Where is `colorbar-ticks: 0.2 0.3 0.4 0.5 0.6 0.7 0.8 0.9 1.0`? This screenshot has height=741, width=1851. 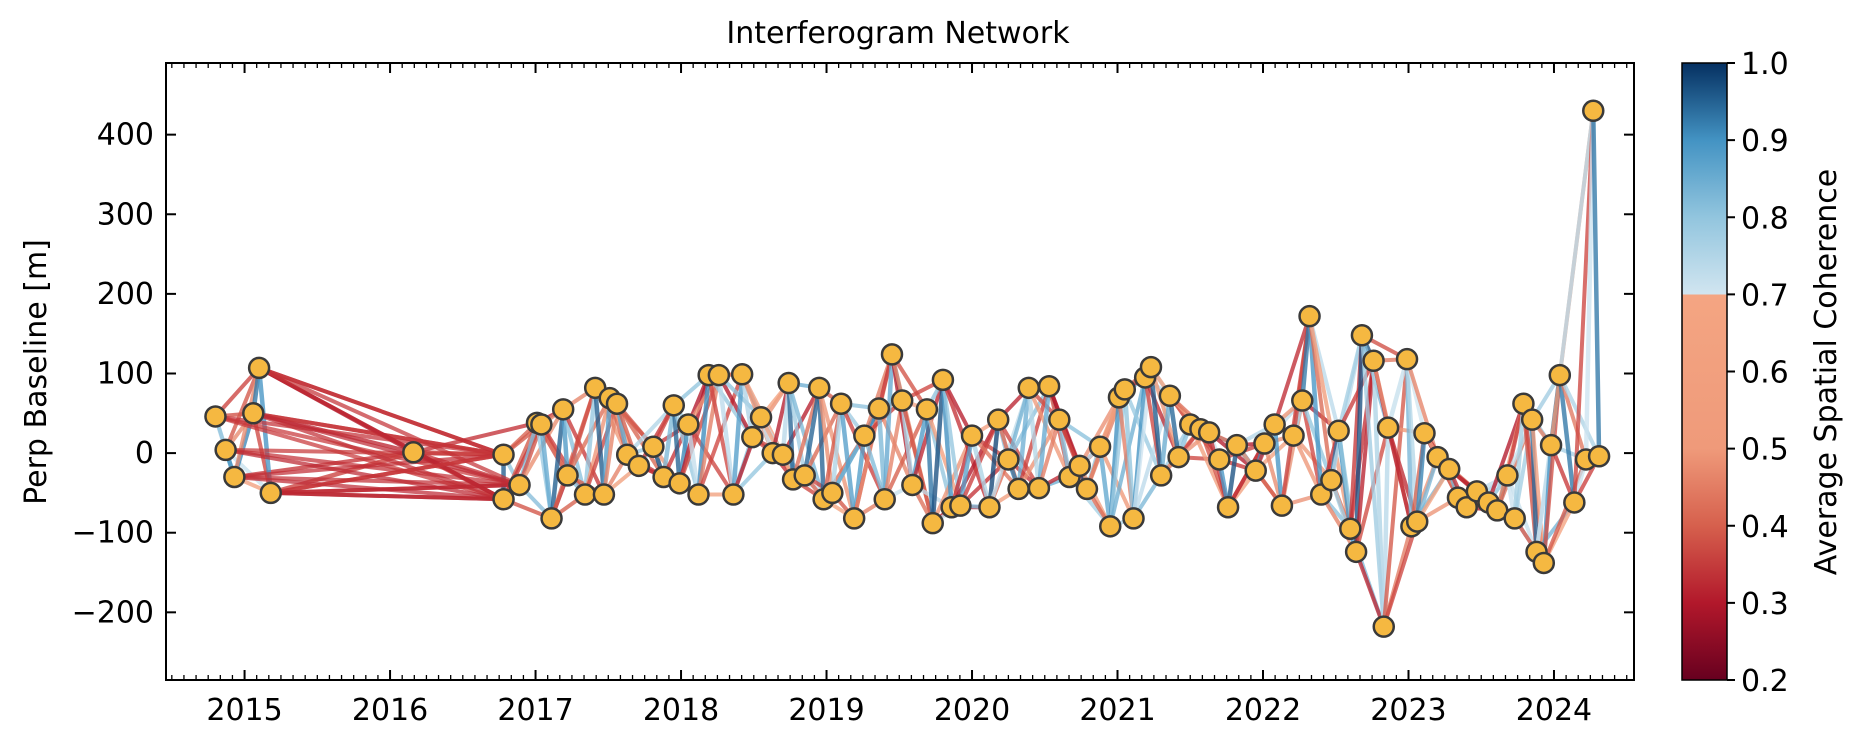 colorbar-ticks: 0.2 0.3 0.4 0.5 0.6 0.7 0.8 0.9 1.0 is located at coordinates (1758, 373).